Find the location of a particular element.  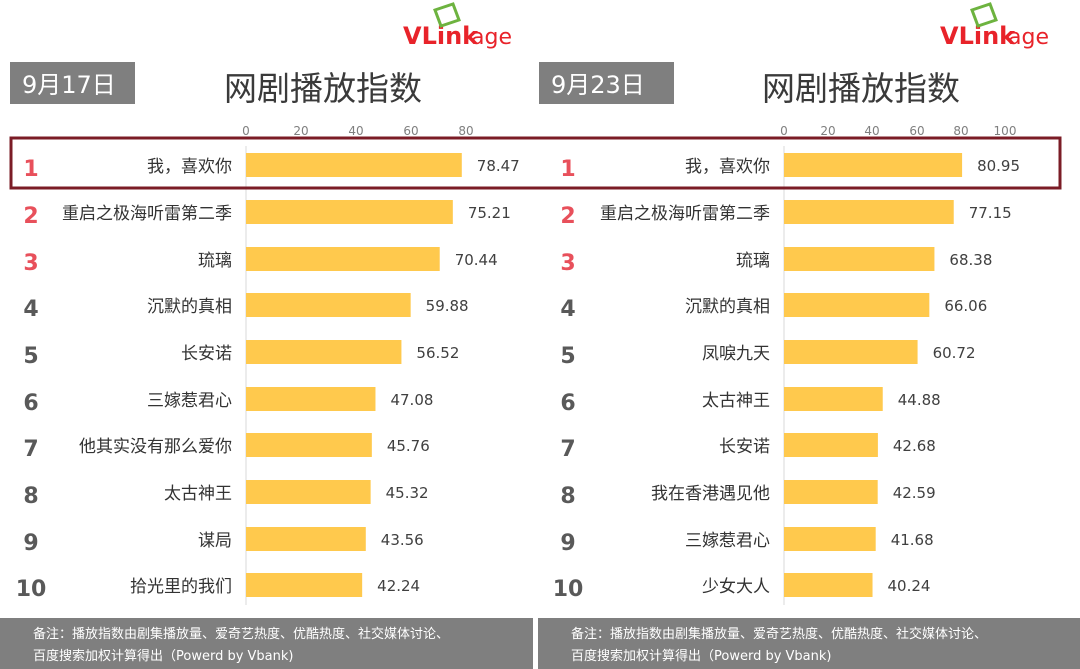

category-label: 谋局 is located at coordinates (215, 541).